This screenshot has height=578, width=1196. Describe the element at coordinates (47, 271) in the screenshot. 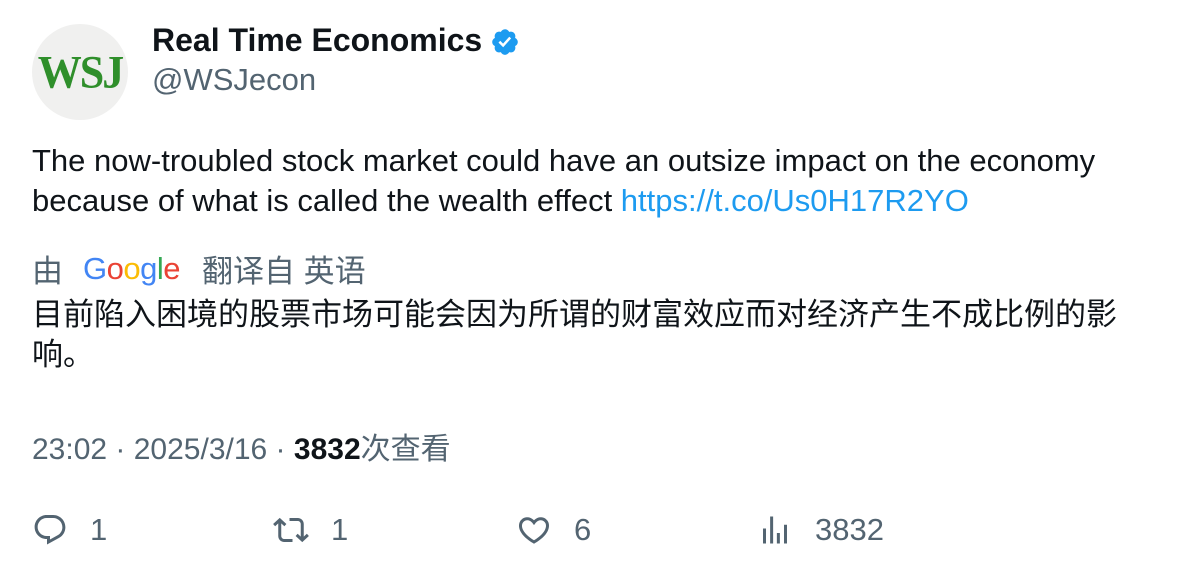

I see `translation-prefix: 由` at that location.